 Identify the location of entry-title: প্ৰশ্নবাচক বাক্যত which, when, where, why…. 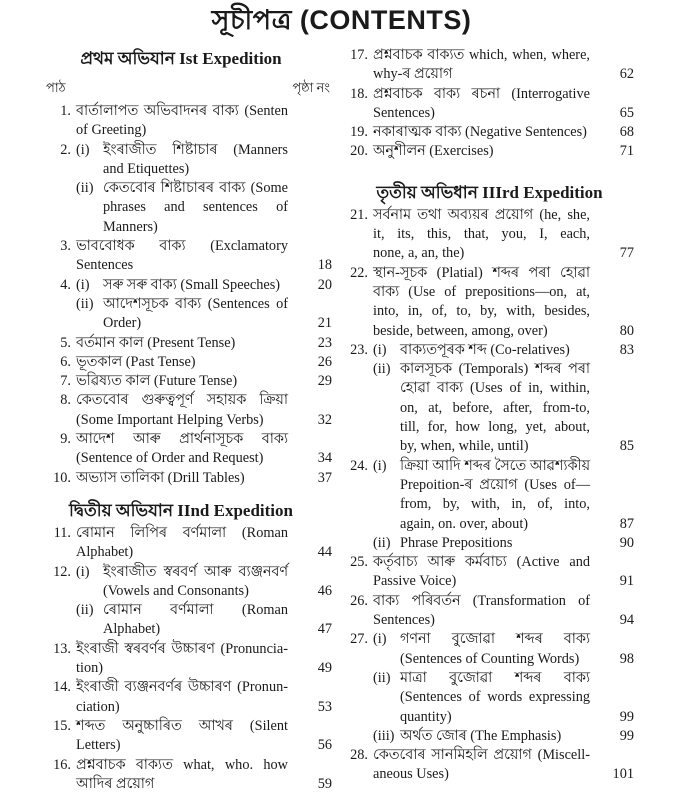
(481, 65).